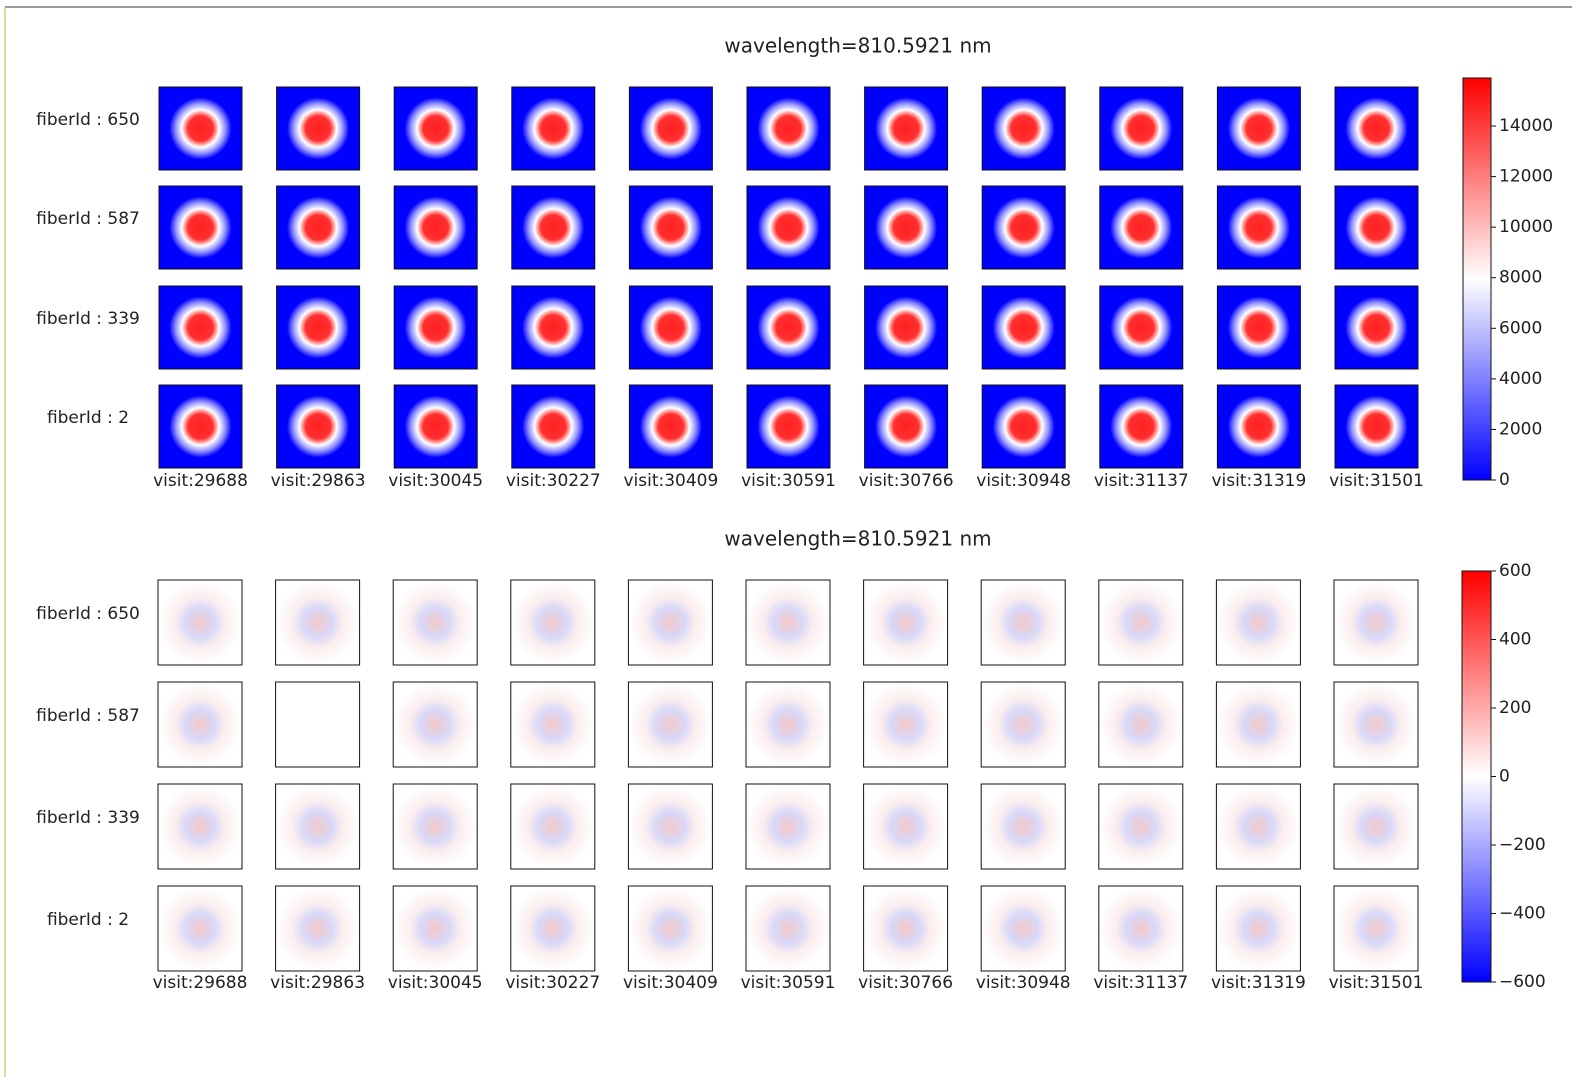 The height and width of the screenshot is (1077, 1572). I want to click on column-label: visit:30227, so click(552, 983).